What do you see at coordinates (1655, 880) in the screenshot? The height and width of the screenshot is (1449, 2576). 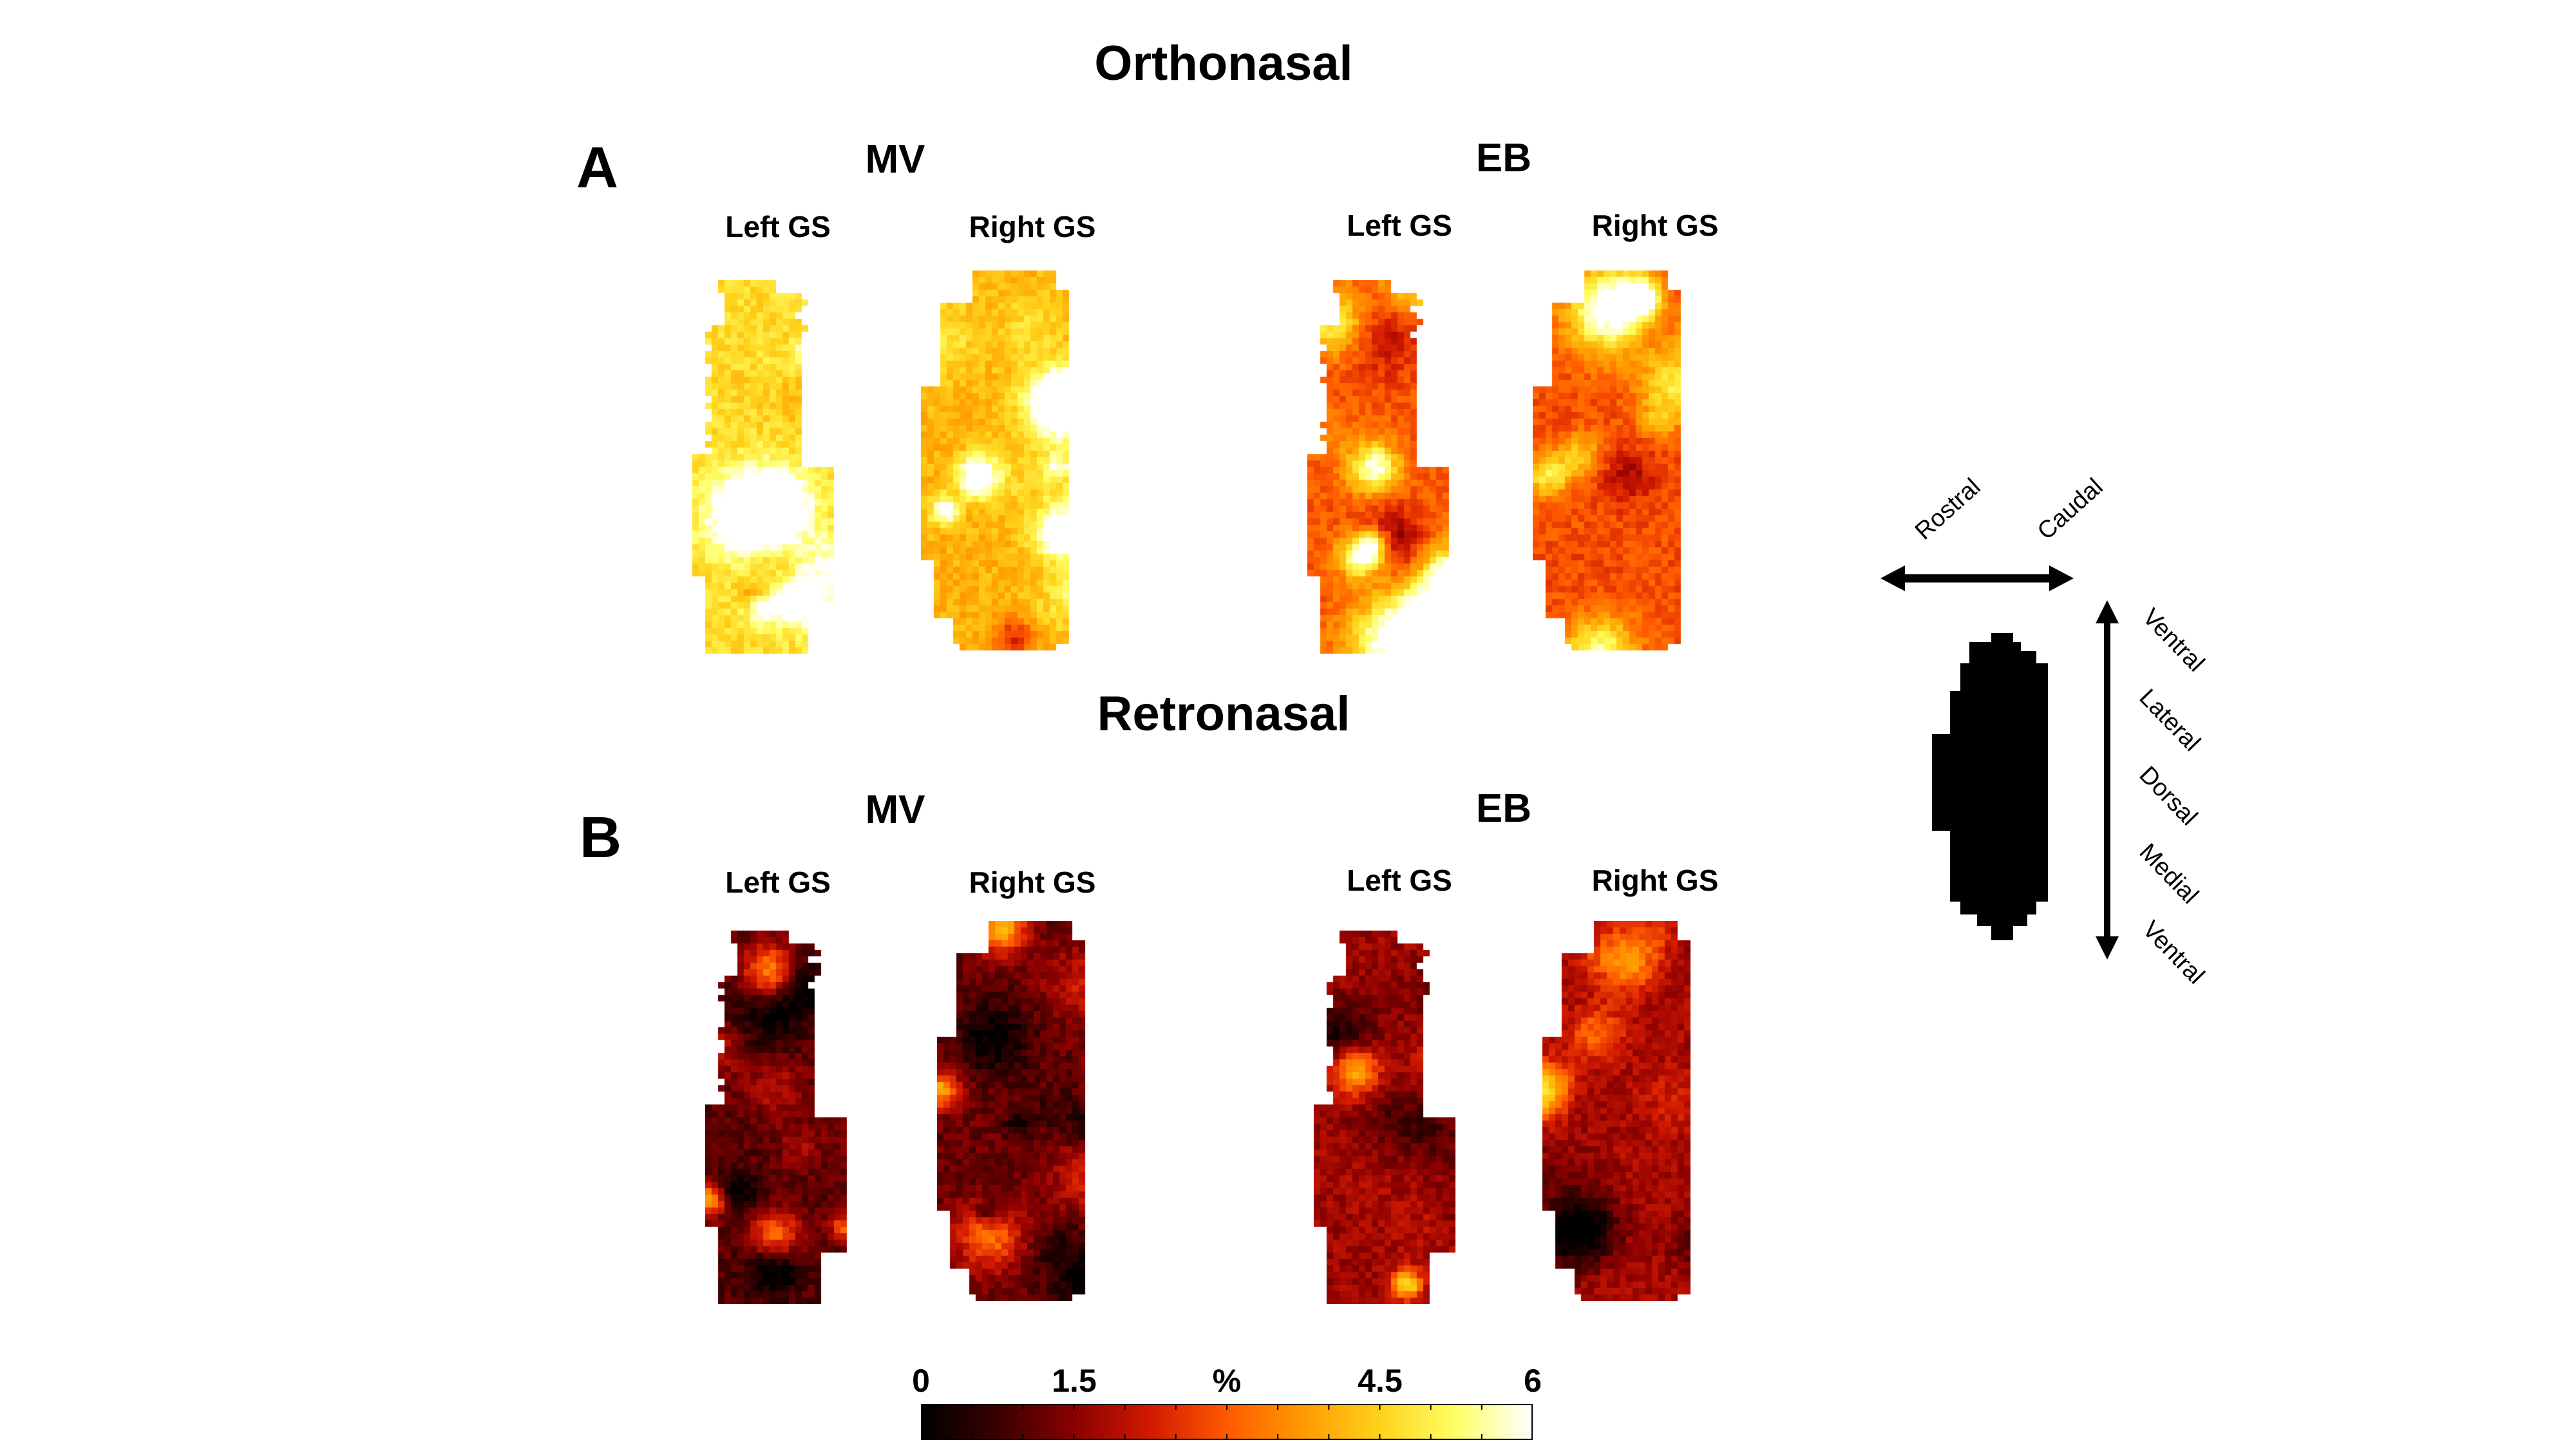 I see `side-label-right-eb-retro: Right GS` at bounding box center [1655, 880].